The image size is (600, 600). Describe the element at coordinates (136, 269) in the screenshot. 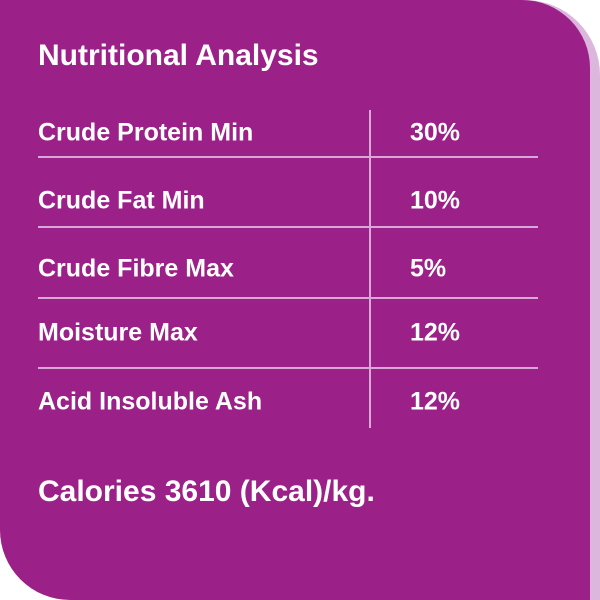

I see `row-label: Crude Fibre Max` at that location.